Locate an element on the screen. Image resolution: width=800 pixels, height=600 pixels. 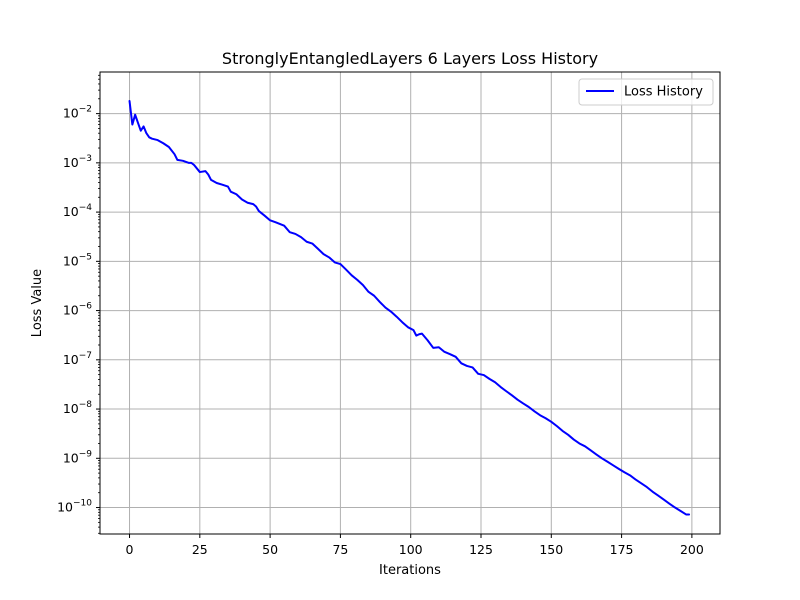
x-axis-ticks: 0 25 50 75 100 125 150 175 200 is located at coordinates (415, 545).